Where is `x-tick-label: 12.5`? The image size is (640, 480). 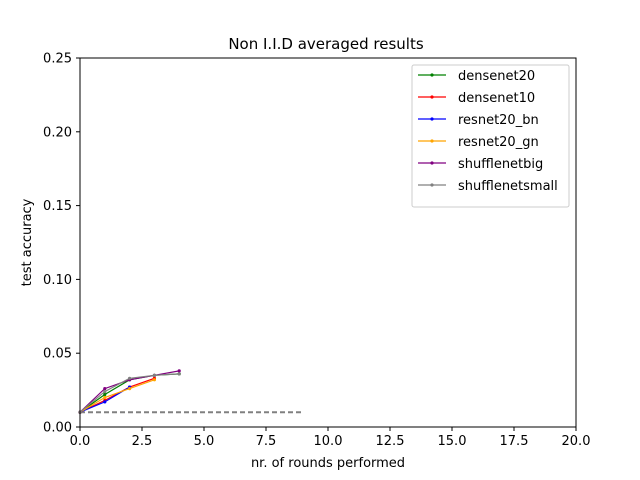
x-tick-label: 12.5 is located at coordinates (390, 441).